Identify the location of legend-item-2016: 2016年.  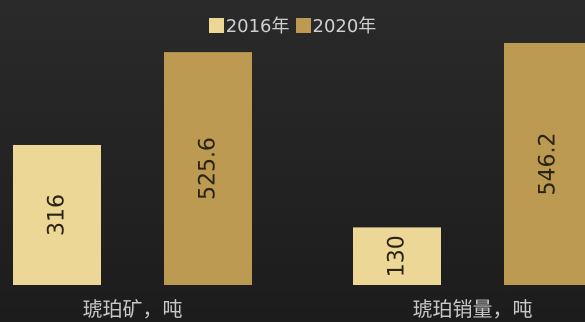
(249, 25).